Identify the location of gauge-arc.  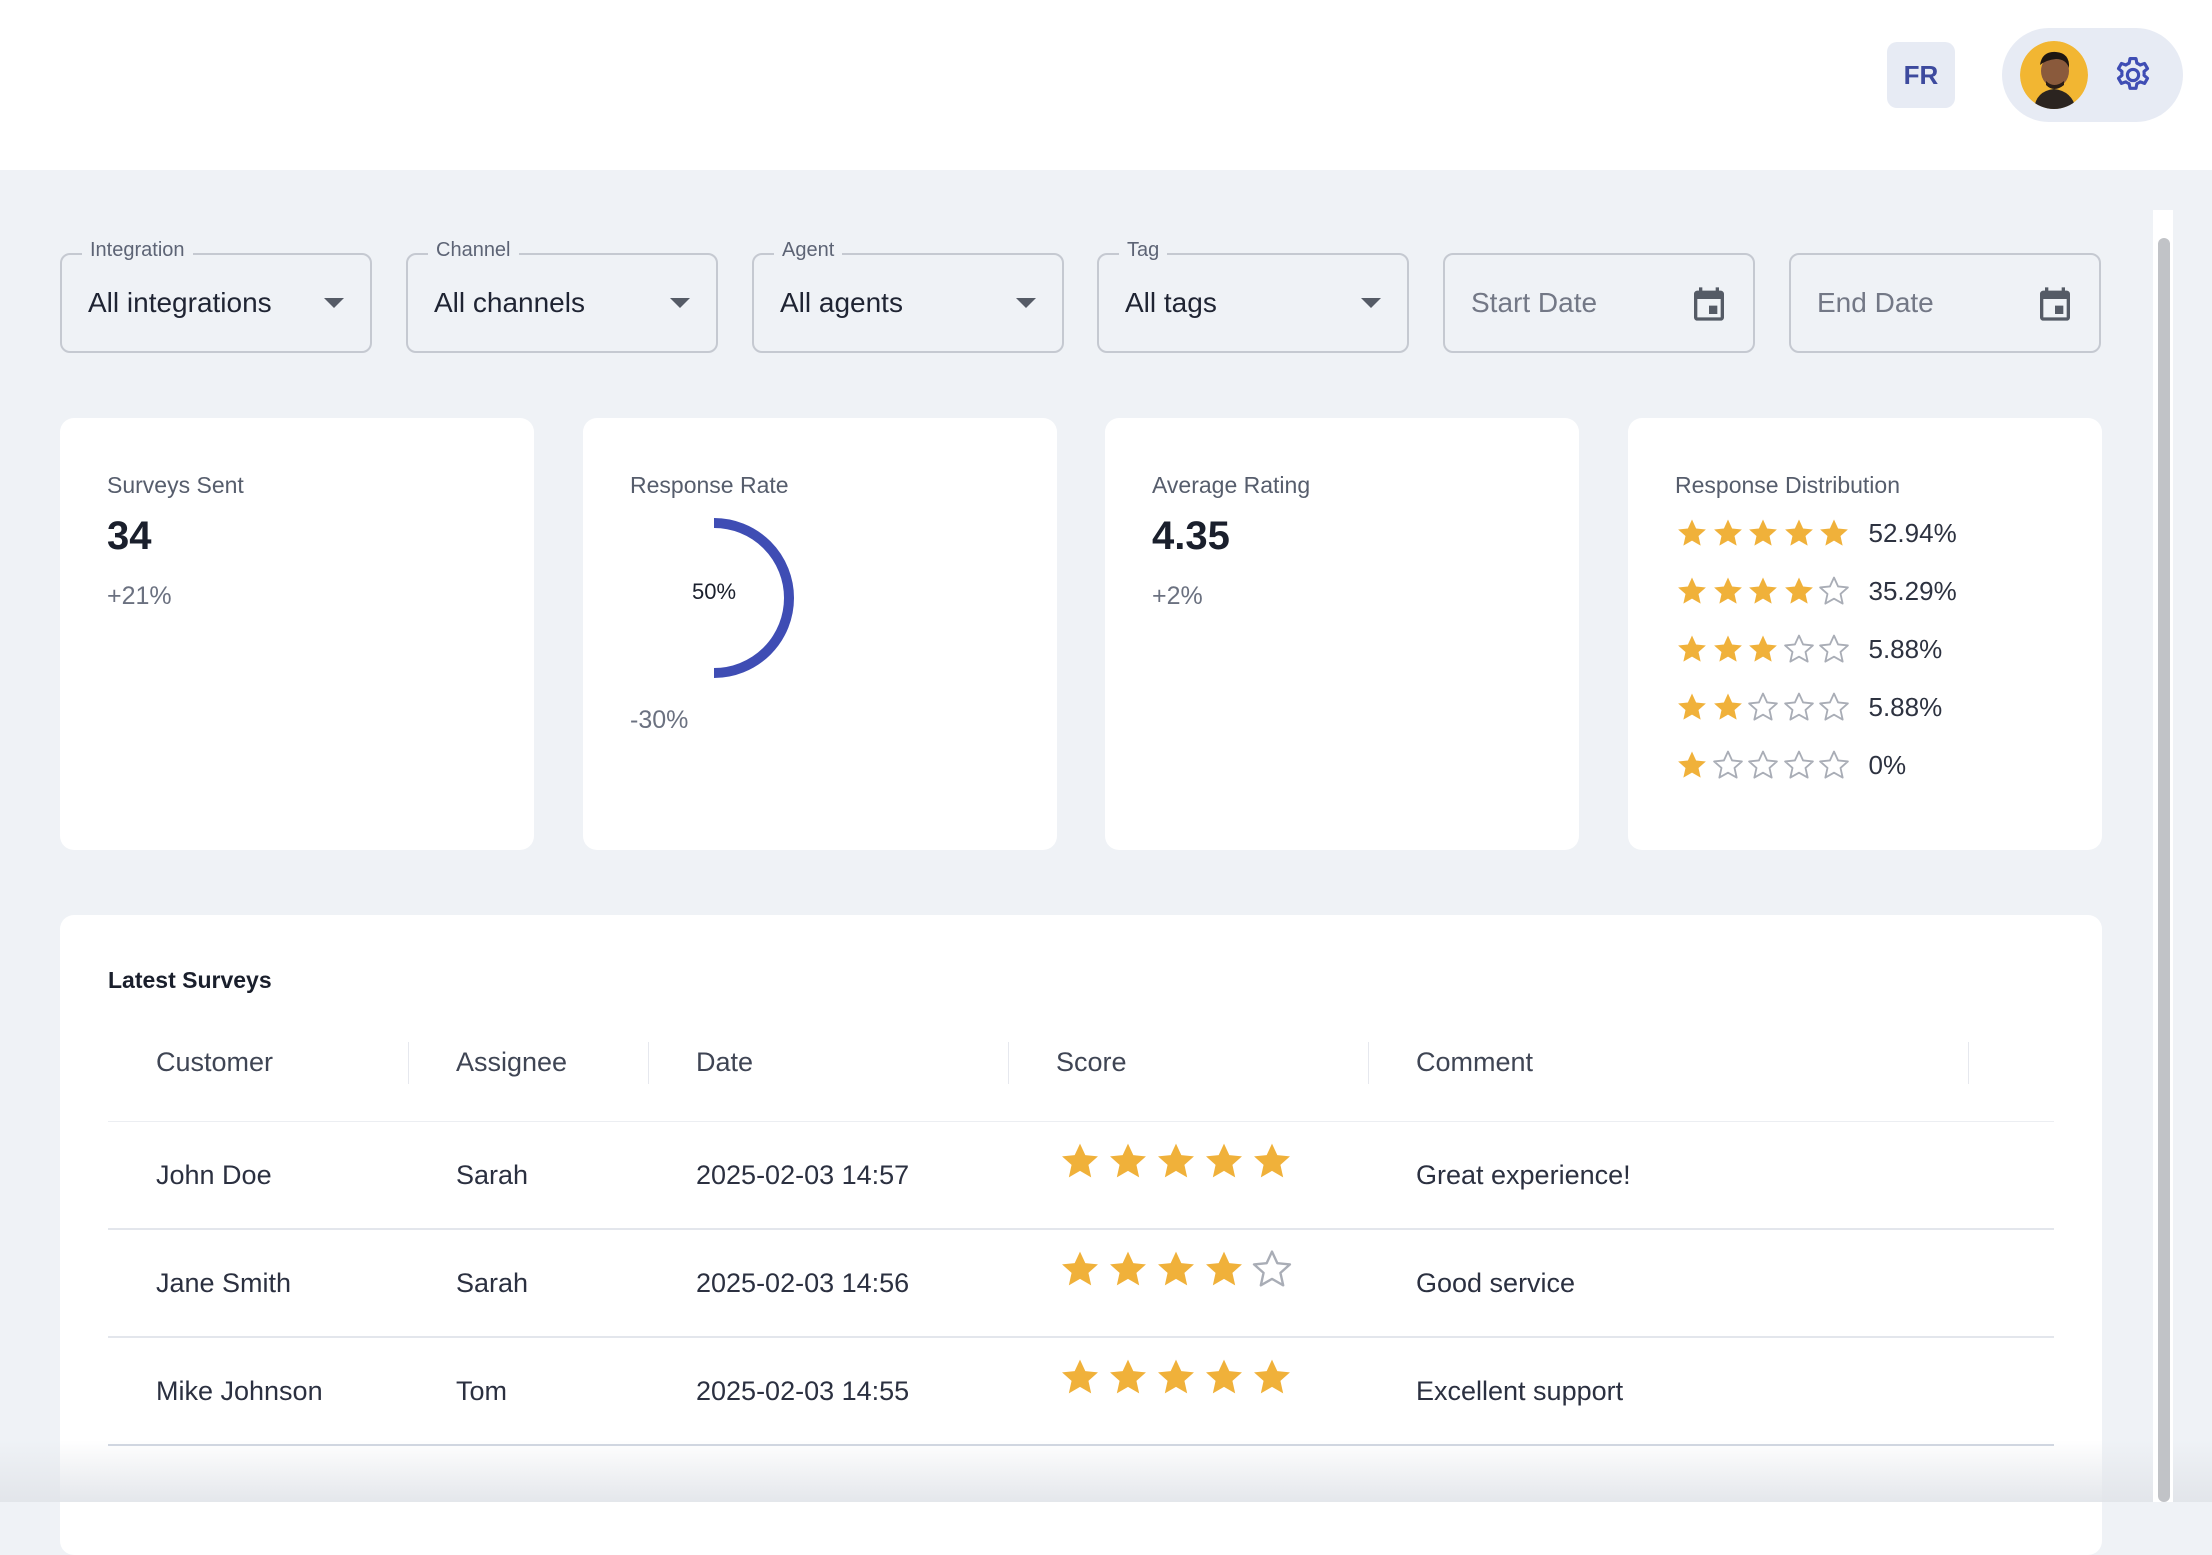
(753, 598).